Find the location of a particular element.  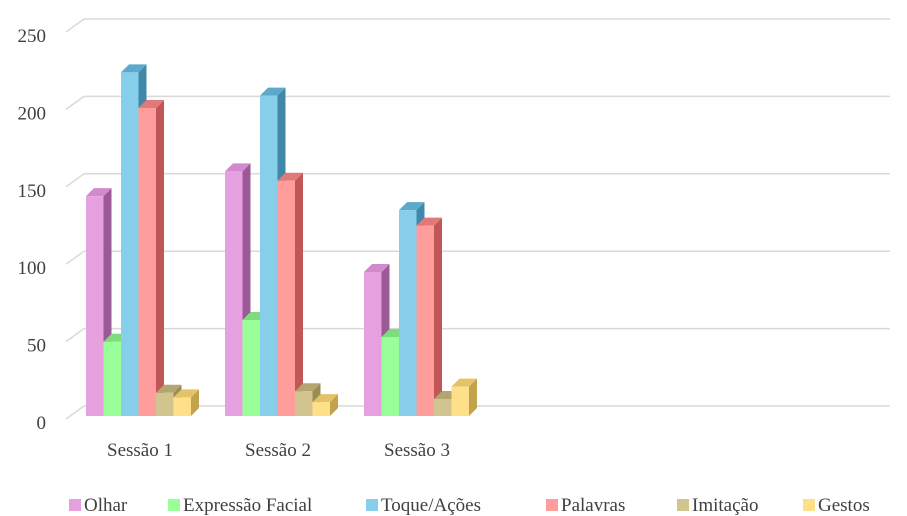

x-category-label: Sessão 3 is located at coordinates (417, 450).